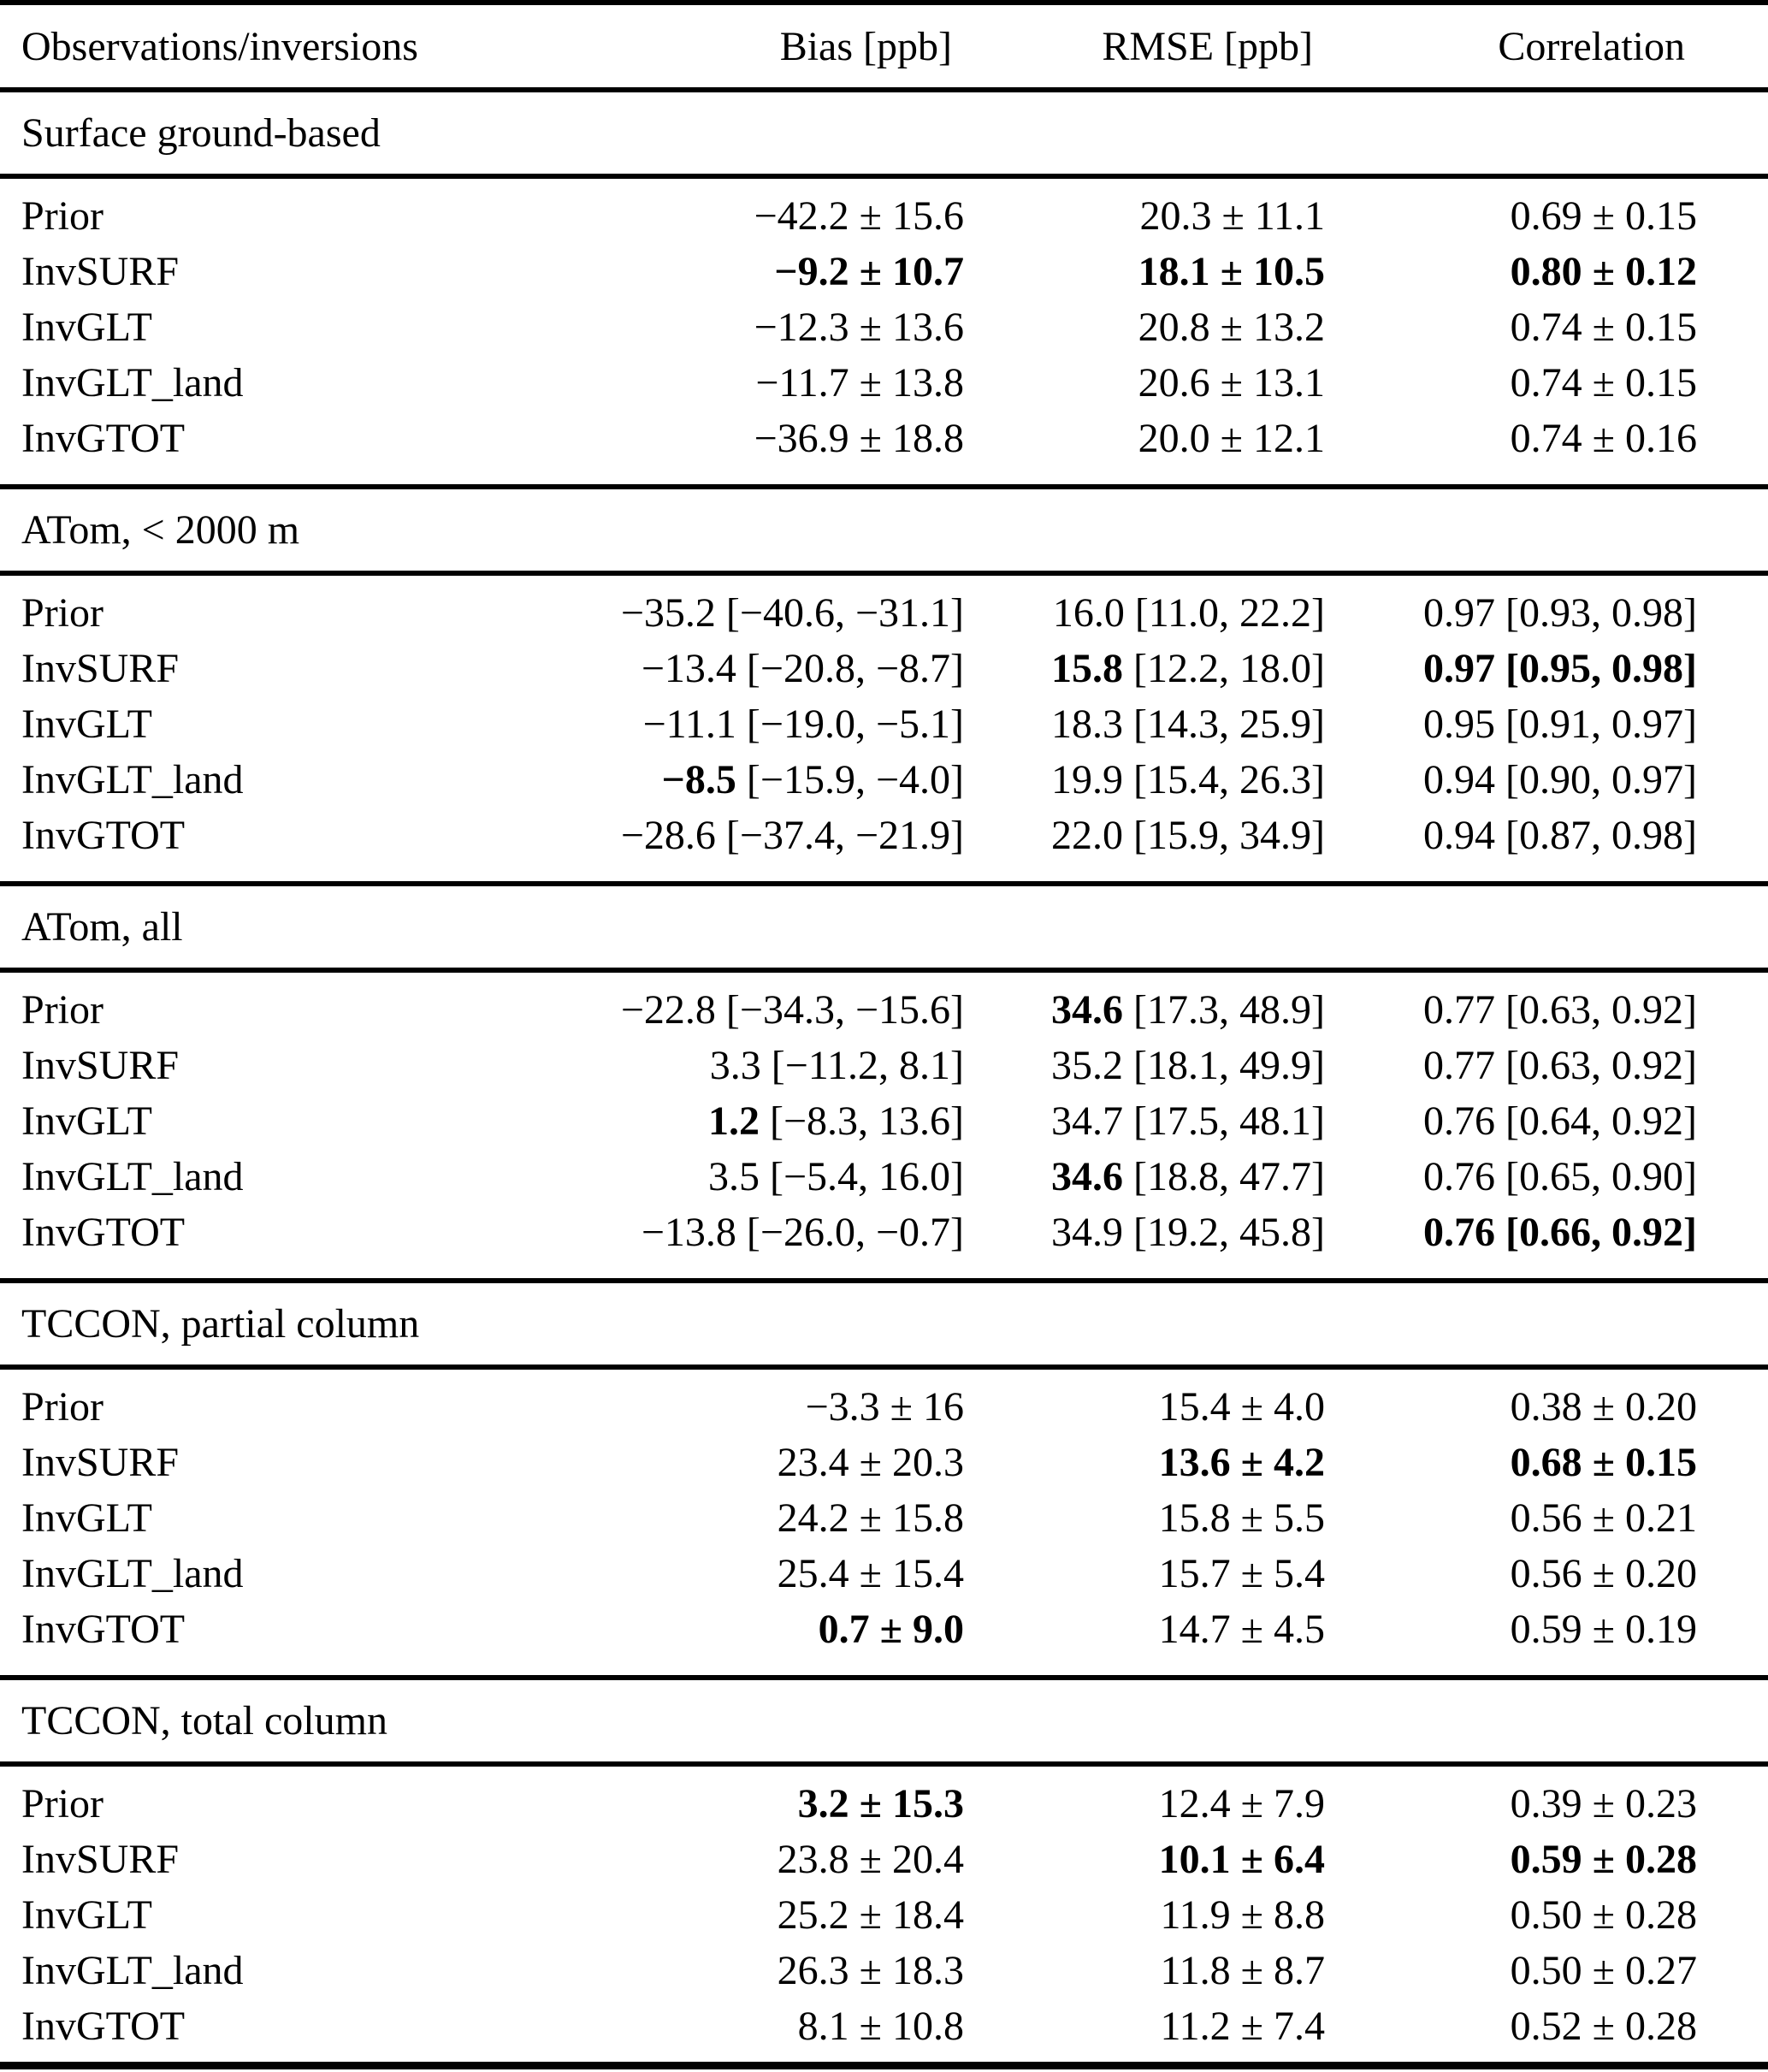  Describe the element at coordinates (1145, 438) in the screenshot. I see `rmse-cell: 20.0 ± 12.1` at that location.